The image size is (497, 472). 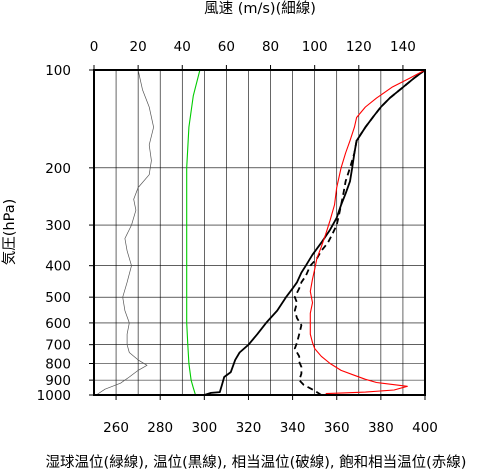 What do you see at coordinates (403, 47) in the screenshot?
I see `top-tick-label: 140` at bounding box center [403, 47].